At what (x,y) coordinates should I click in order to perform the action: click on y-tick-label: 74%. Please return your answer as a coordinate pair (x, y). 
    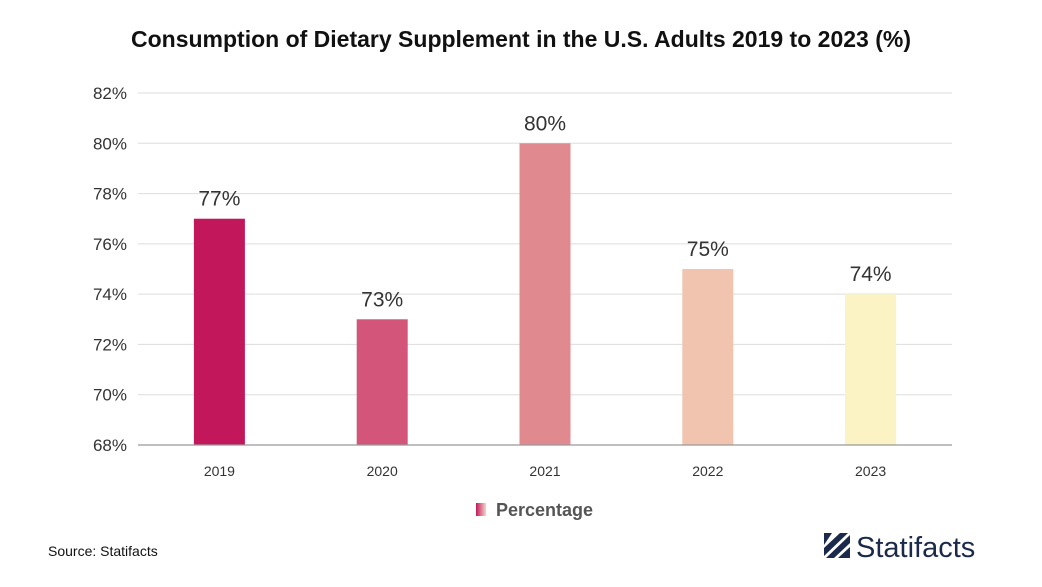
    Looking at the image, I should click on (110, 294).